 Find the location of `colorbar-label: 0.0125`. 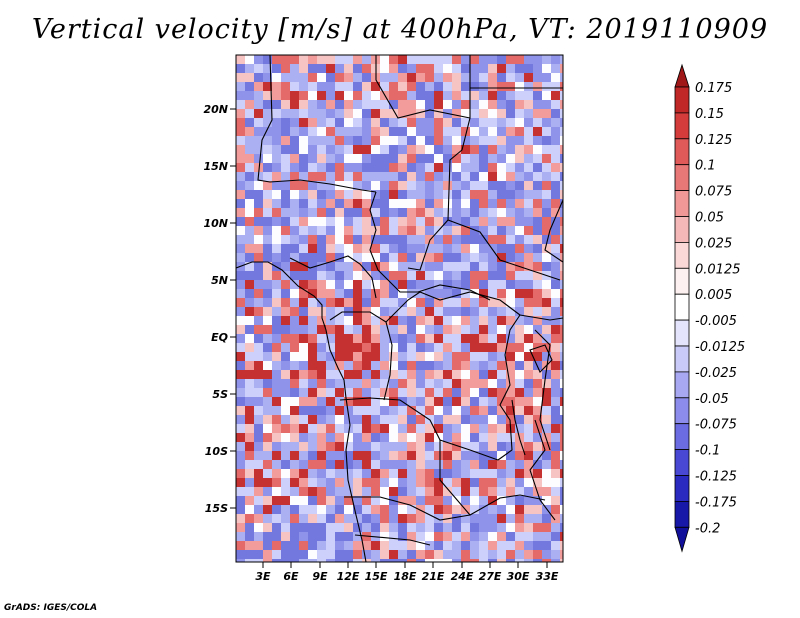

colorbar-label: 0.0125 is located at coordinates (718, 269).